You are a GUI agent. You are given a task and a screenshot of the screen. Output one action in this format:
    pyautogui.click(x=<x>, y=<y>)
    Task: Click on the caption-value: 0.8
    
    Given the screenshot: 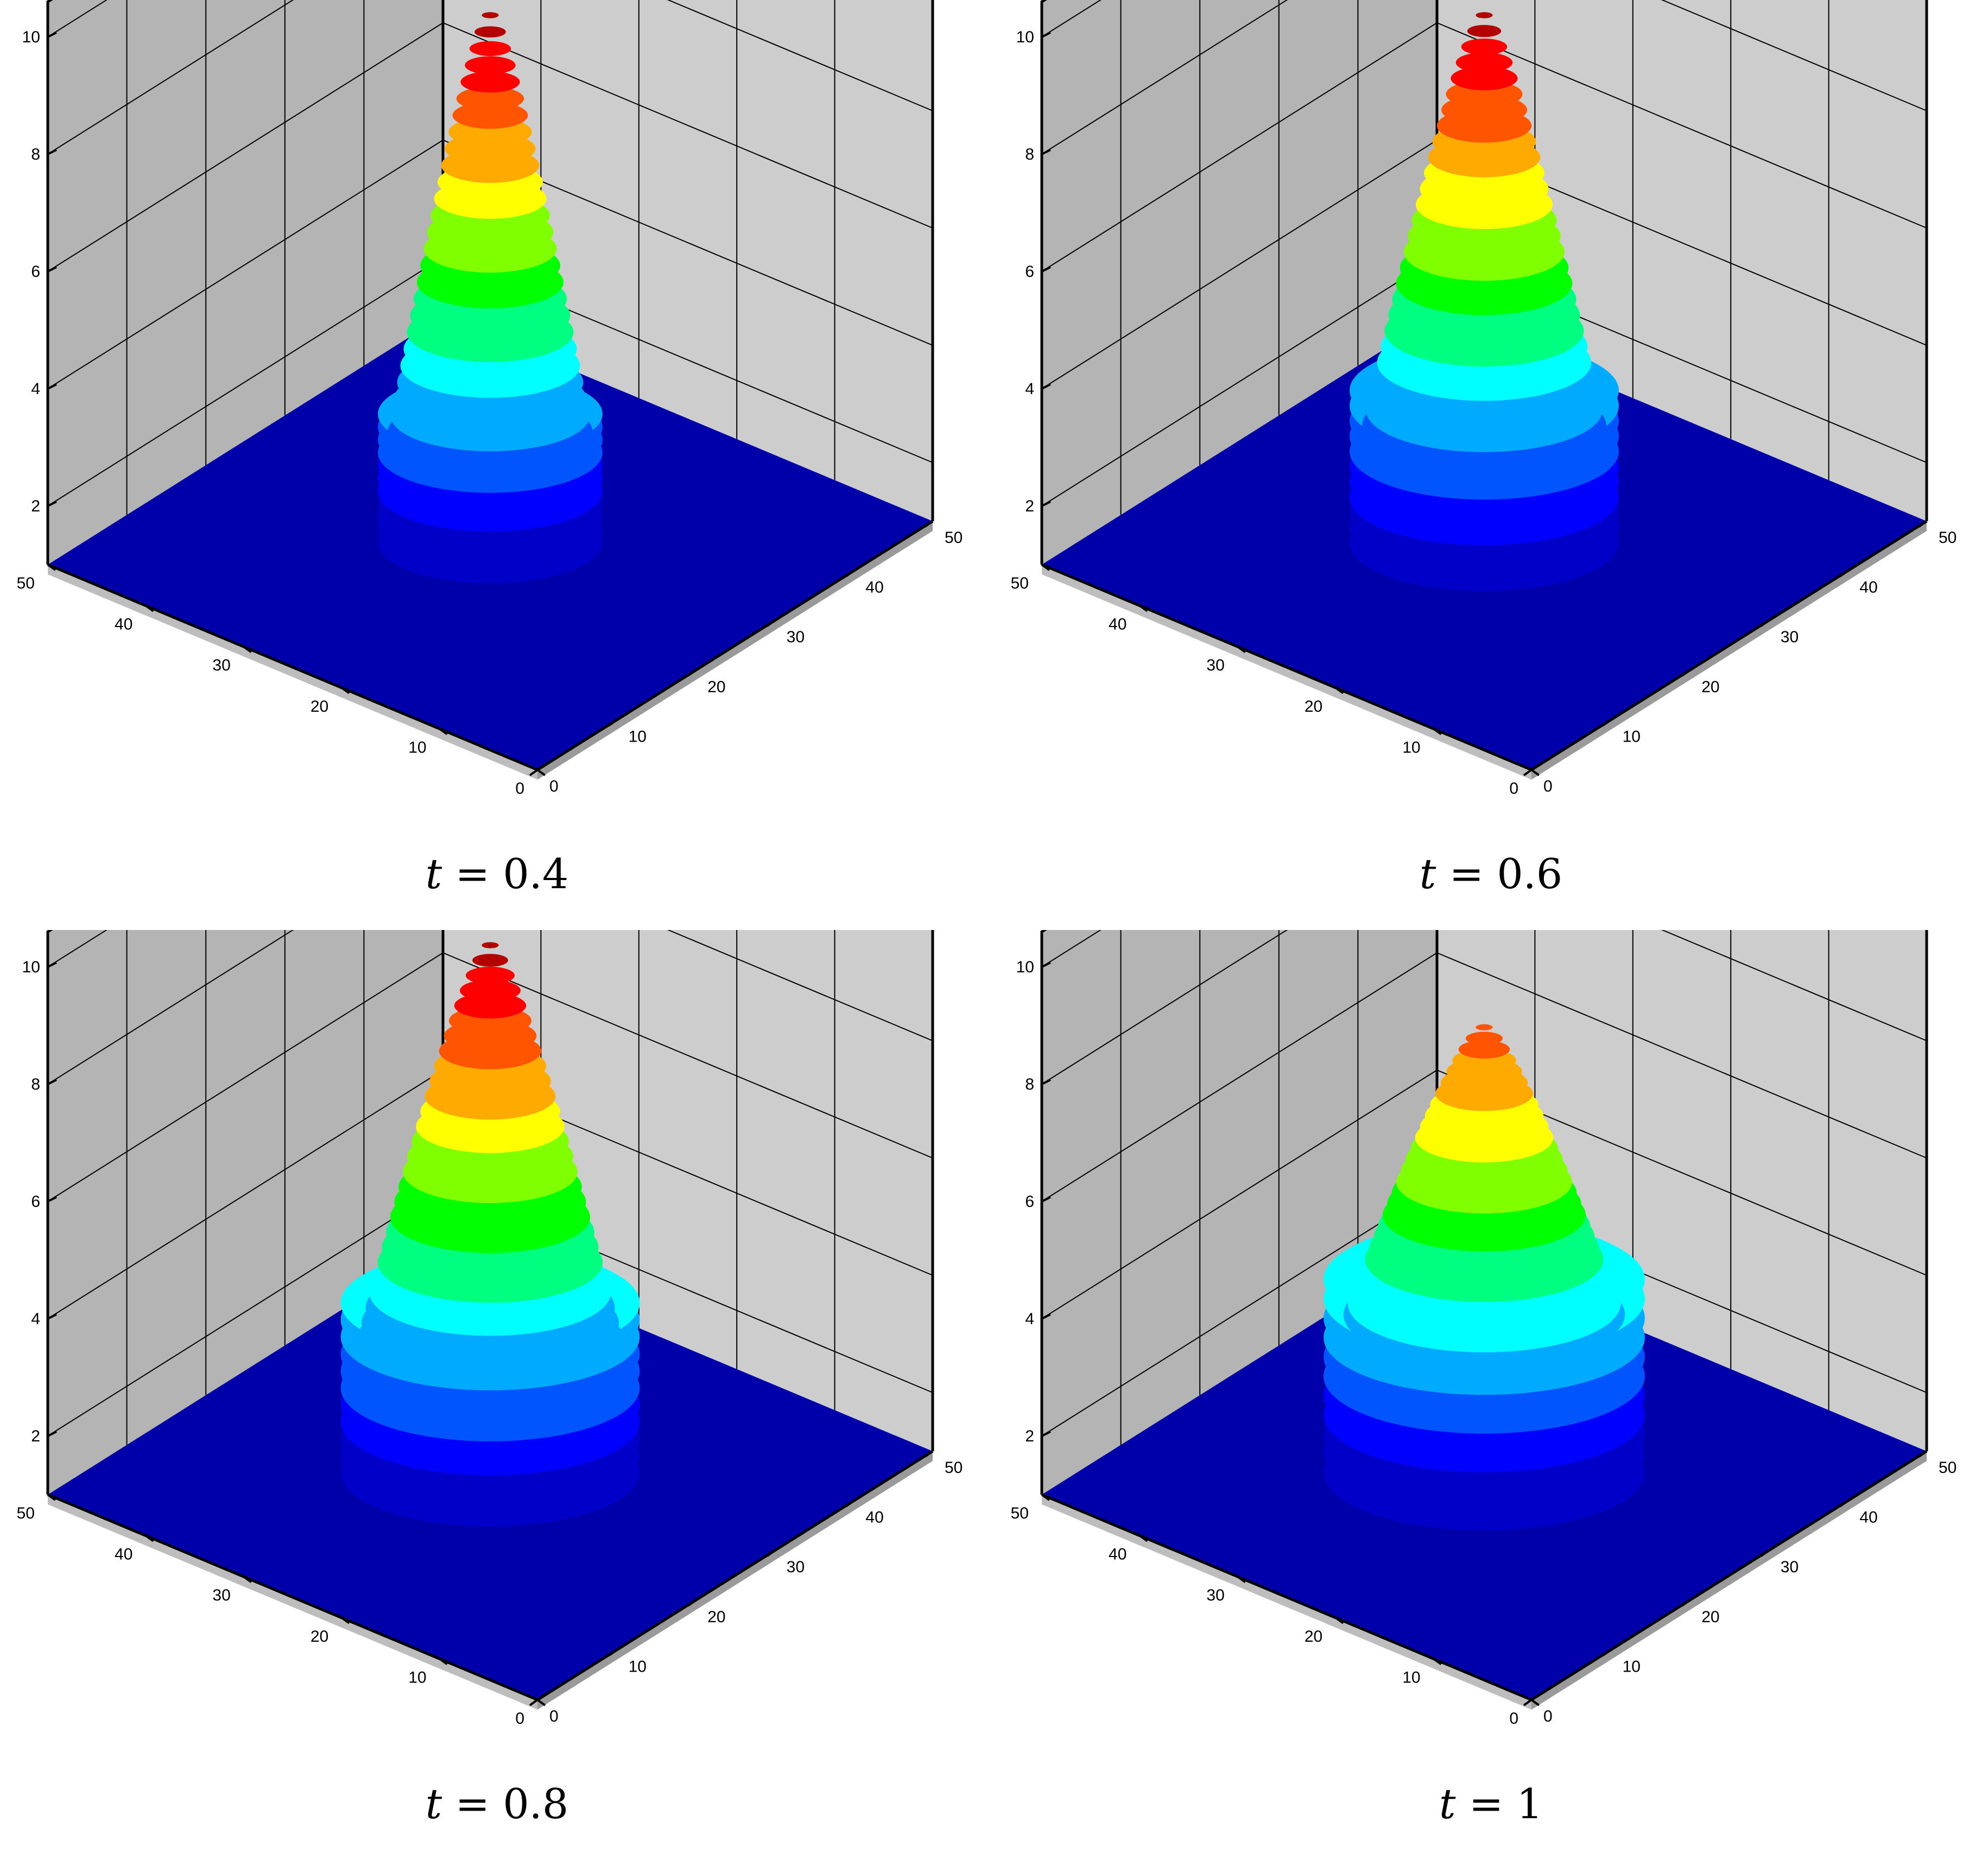 What is the action you would take?
    pyautogui.click(x=536, y=1804)
    